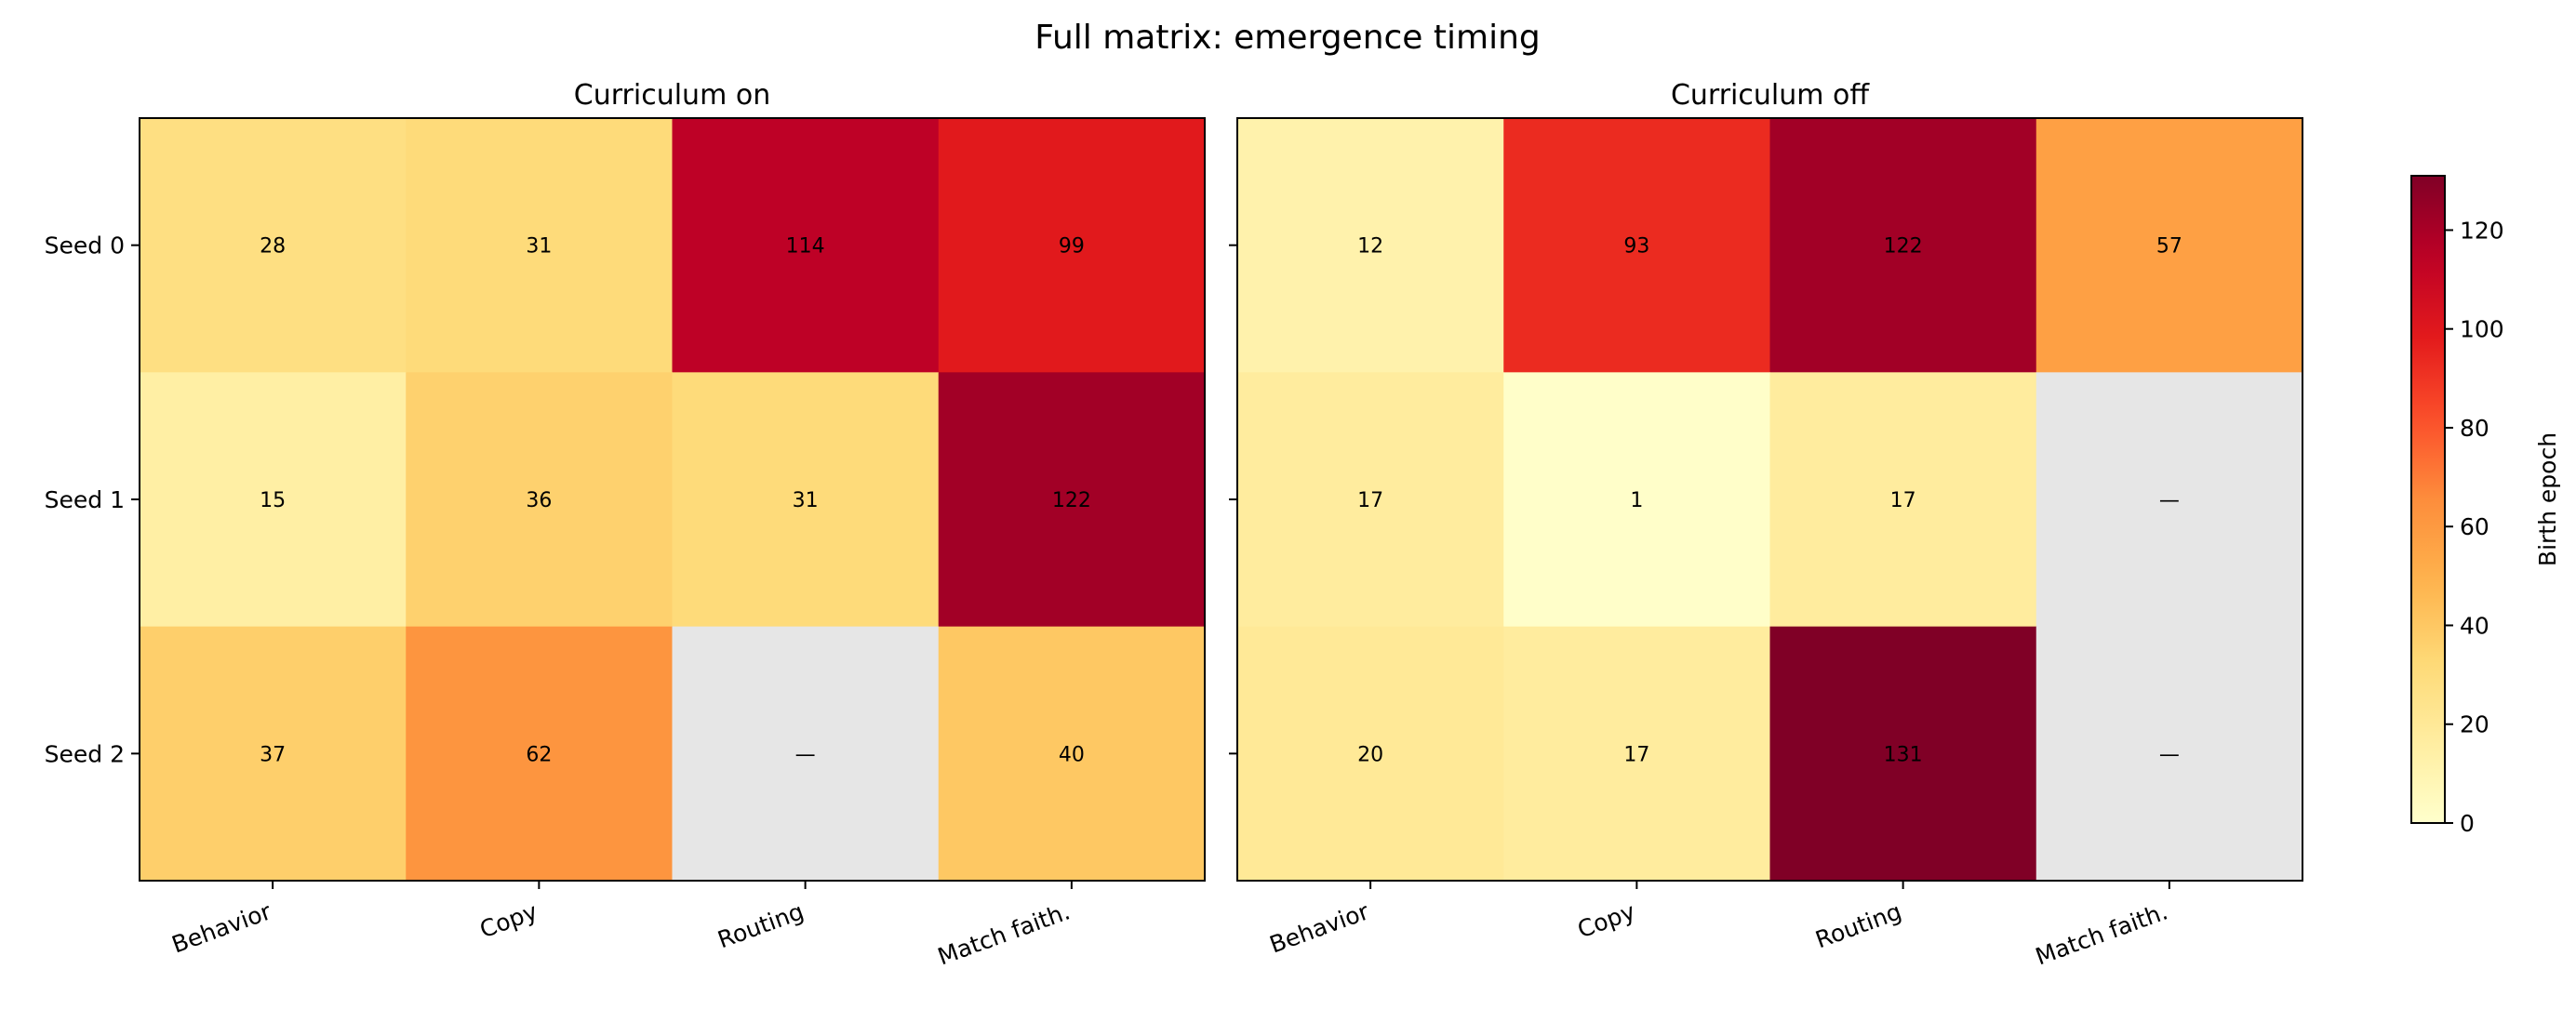  I want to click on panel-title: Curriculum off, so click(1770, 95).